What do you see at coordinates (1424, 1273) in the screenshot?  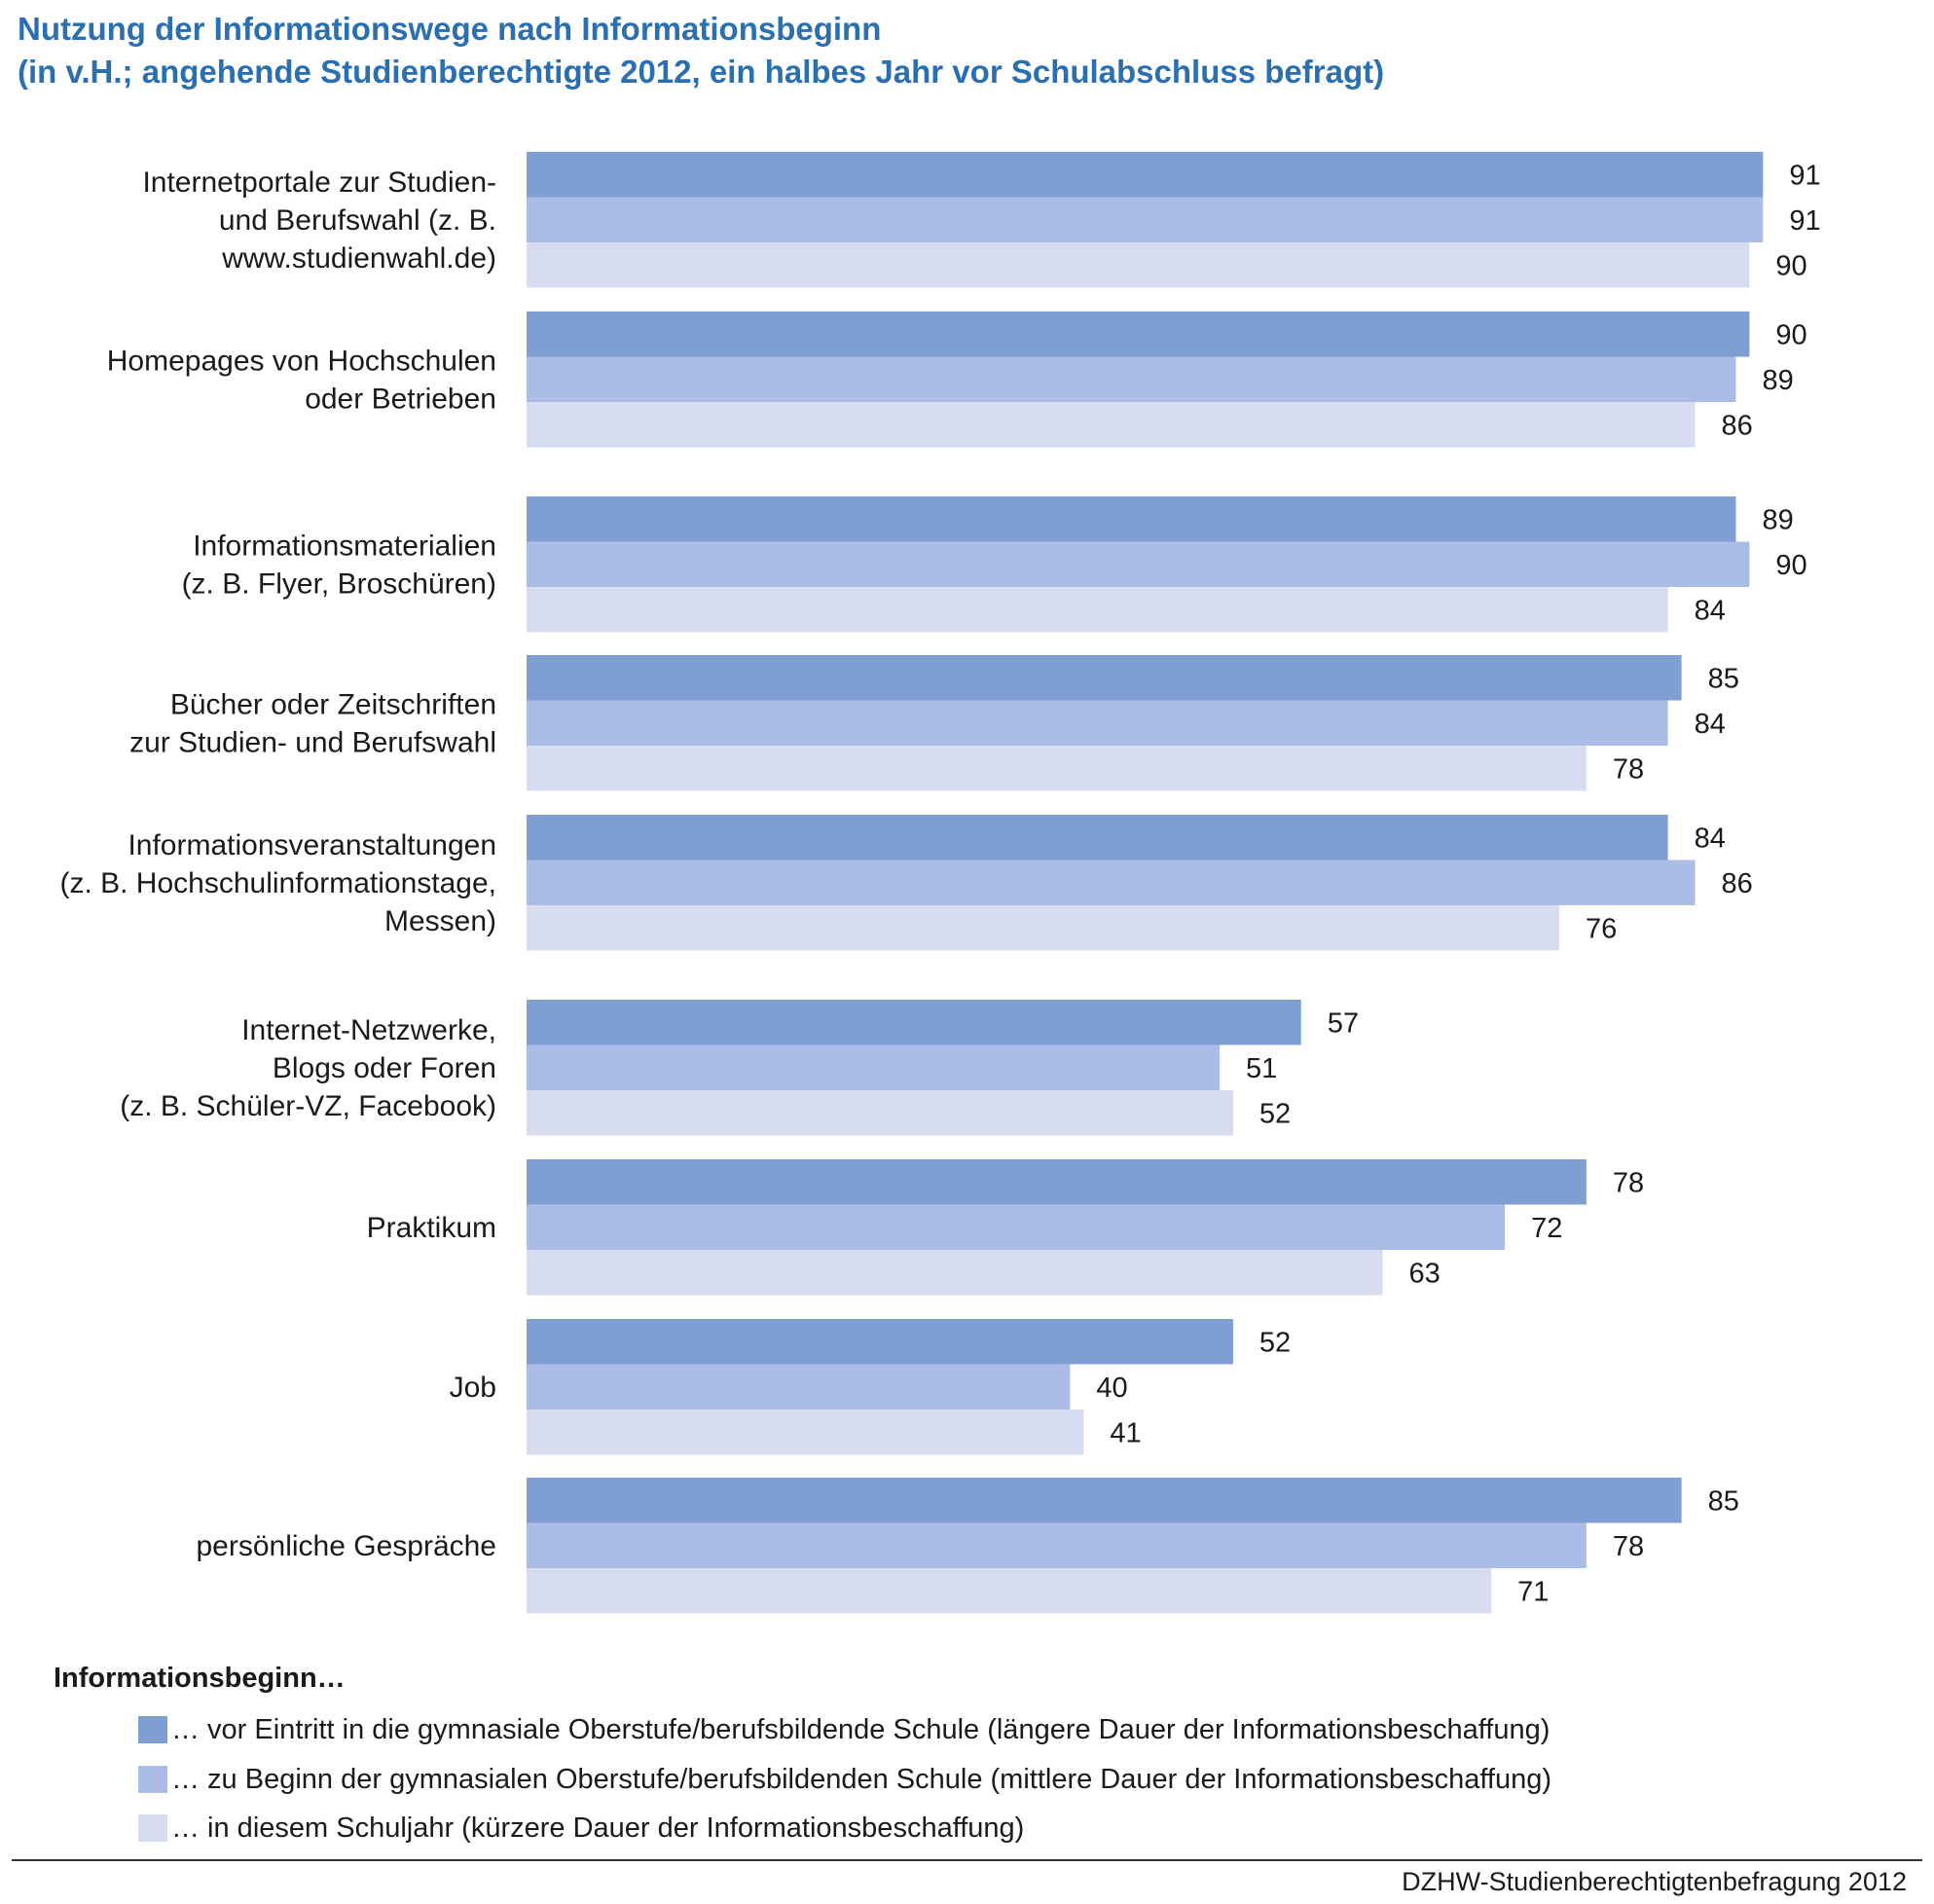 I see `value-label: 63` at bounding box center [1424, 1273].